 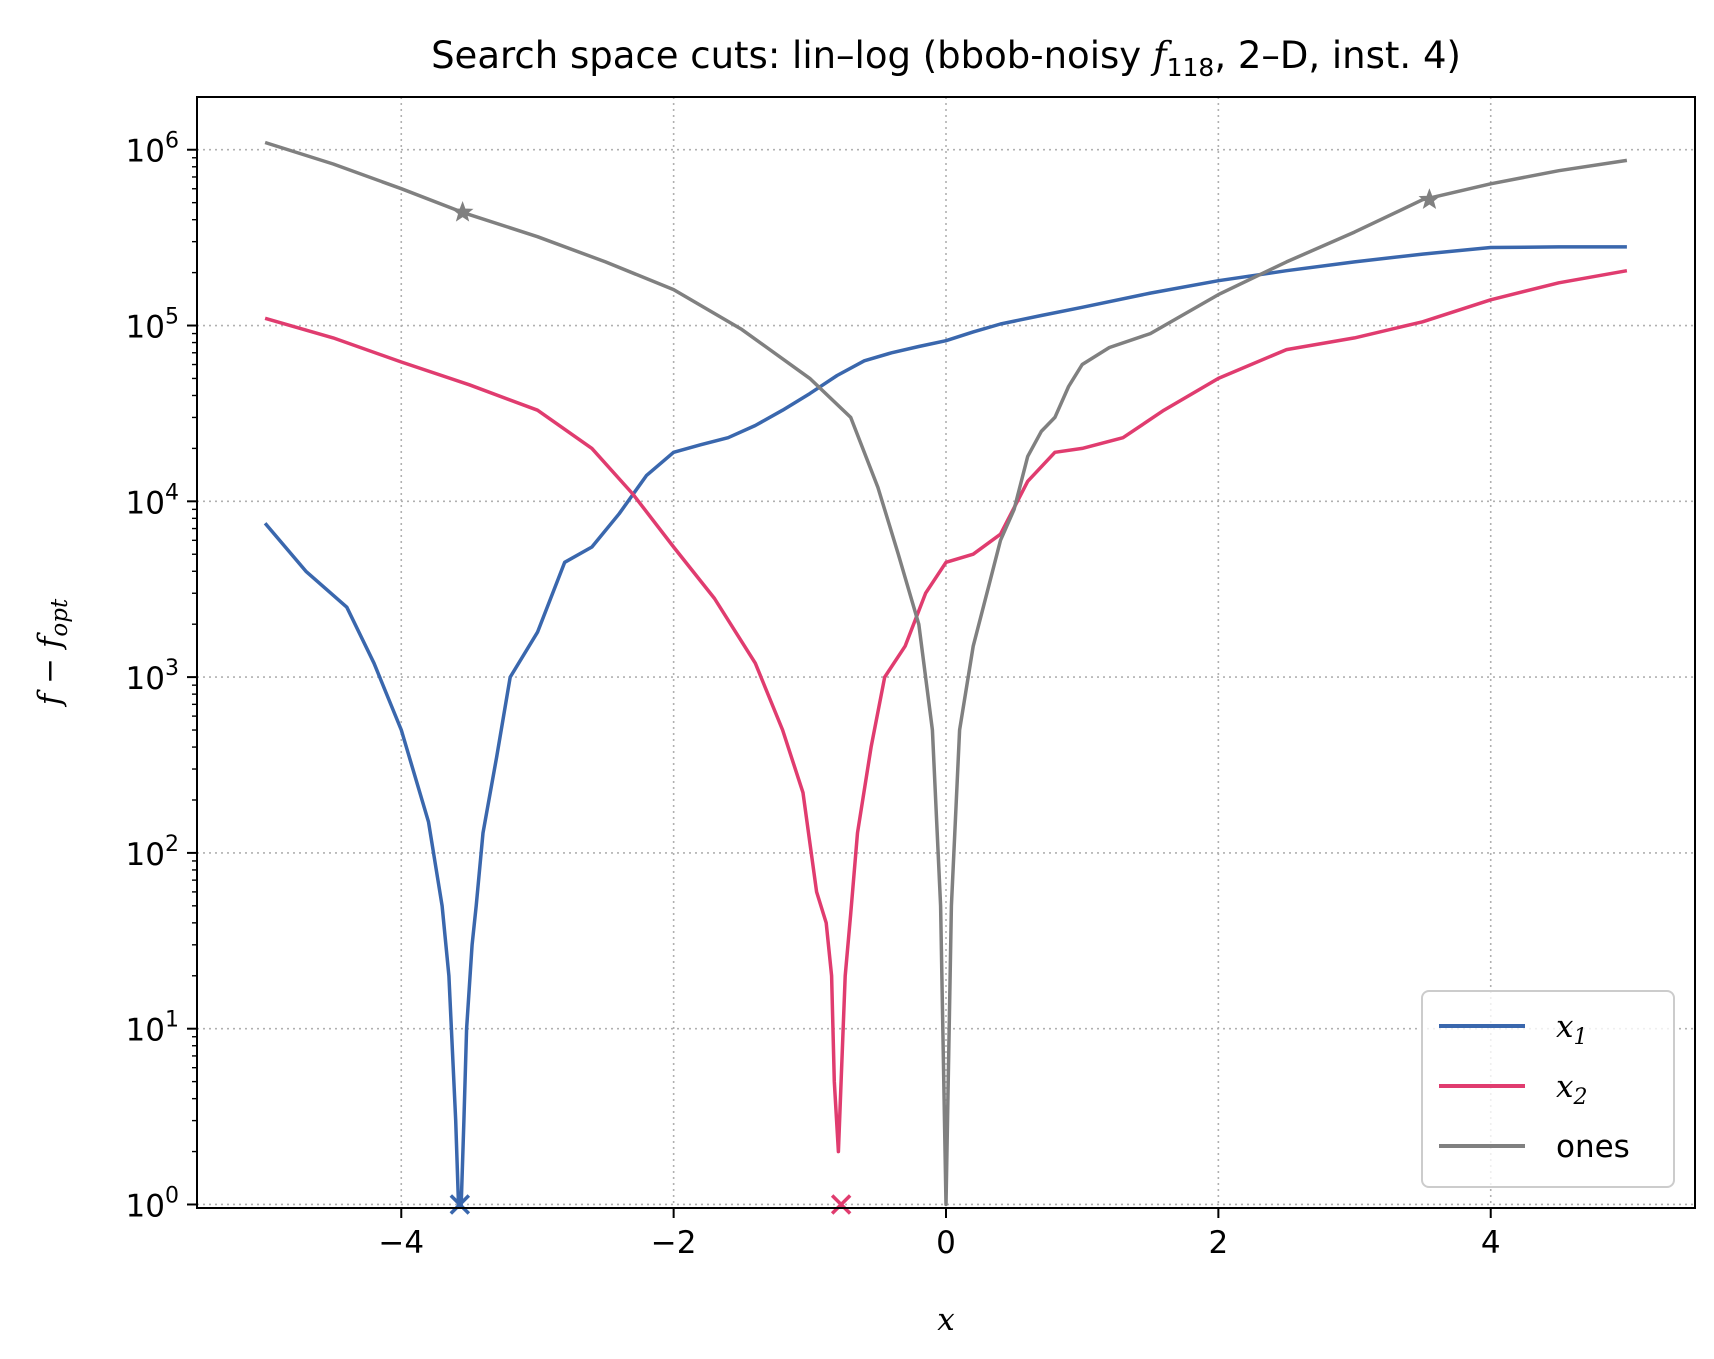 What do you see at coordinates (152, 325) in the screenshot?
I see `y-tick-label: 10⁵` at bounding box center [152, 325].